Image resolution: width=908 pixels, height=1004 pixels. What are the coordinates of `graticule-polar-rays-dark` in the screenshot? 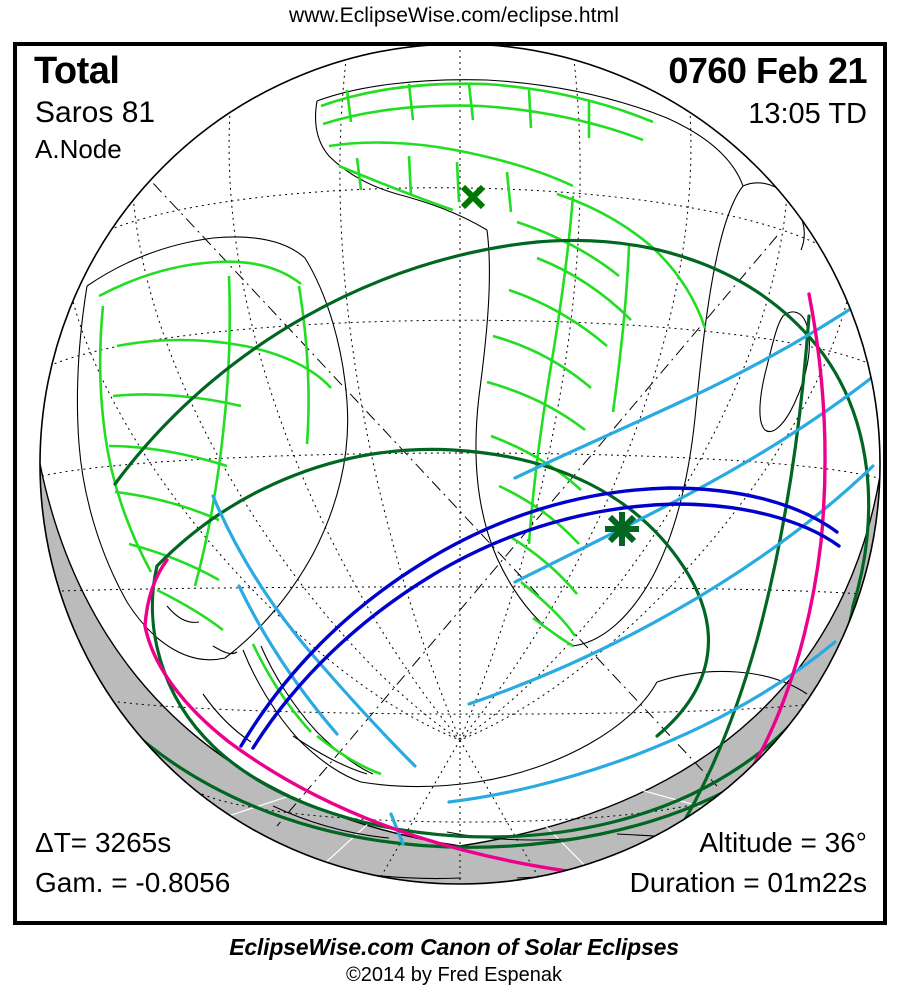 It's located at (459, 811).